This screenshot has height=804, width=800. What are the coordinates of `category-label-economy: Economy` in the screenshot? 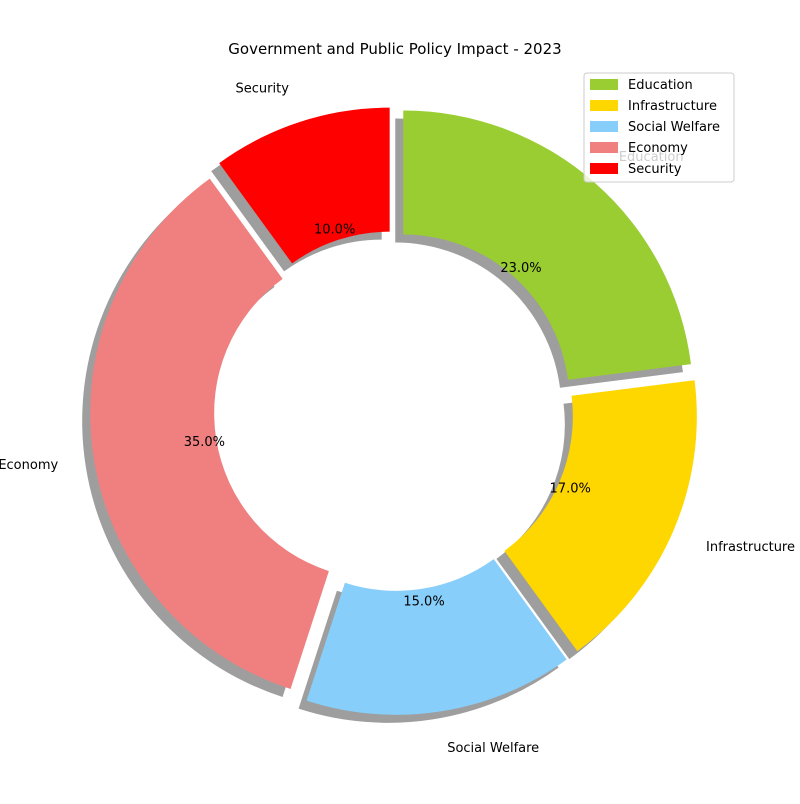 It's located at (29, 465).